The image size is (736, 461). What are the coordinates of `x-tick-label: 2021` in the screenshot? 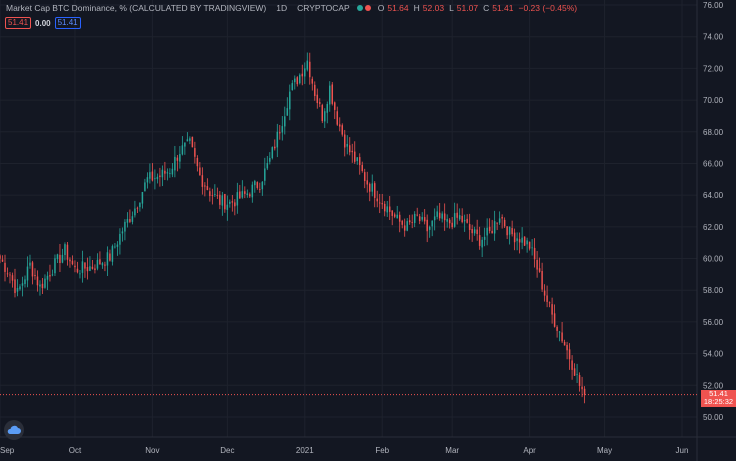 It's located at (305, 450).